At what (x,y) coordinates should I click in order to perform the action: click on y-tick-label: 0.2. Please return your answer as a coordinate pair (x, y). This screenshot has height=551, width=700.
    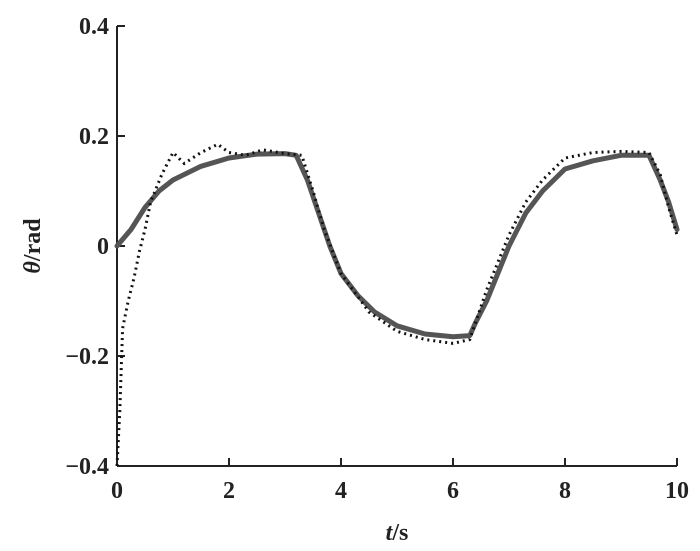
    Looking at the image, I should click on (94, 137).